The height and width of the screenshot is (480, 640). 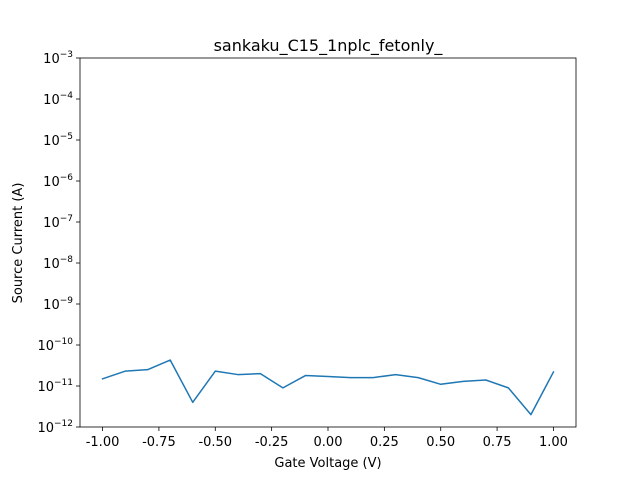 I want to click on x-tick-label: 0.50, so click(x=440, y=442).